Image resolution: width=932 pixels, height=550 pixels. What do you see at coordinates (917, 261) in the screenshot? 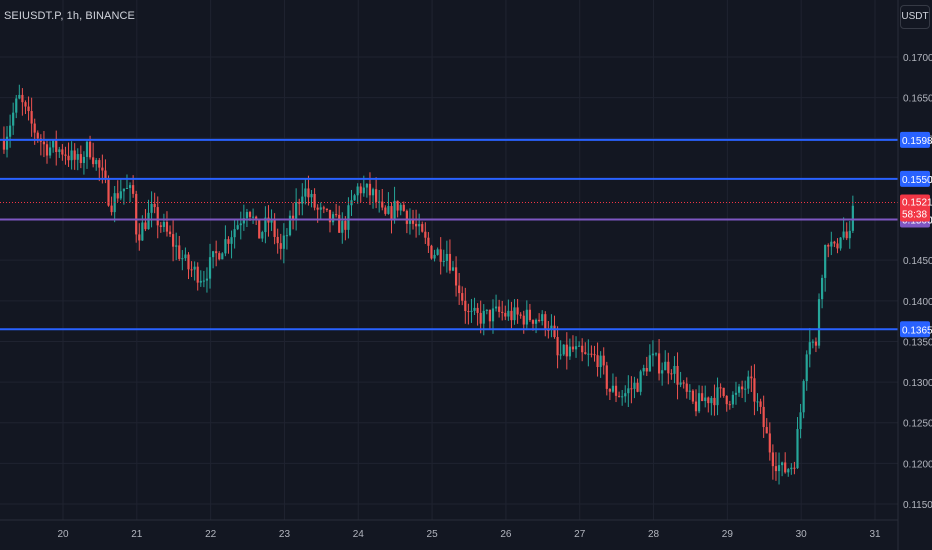
I see `y-tick-label: 0.1450` at bounding box center [917, 261].